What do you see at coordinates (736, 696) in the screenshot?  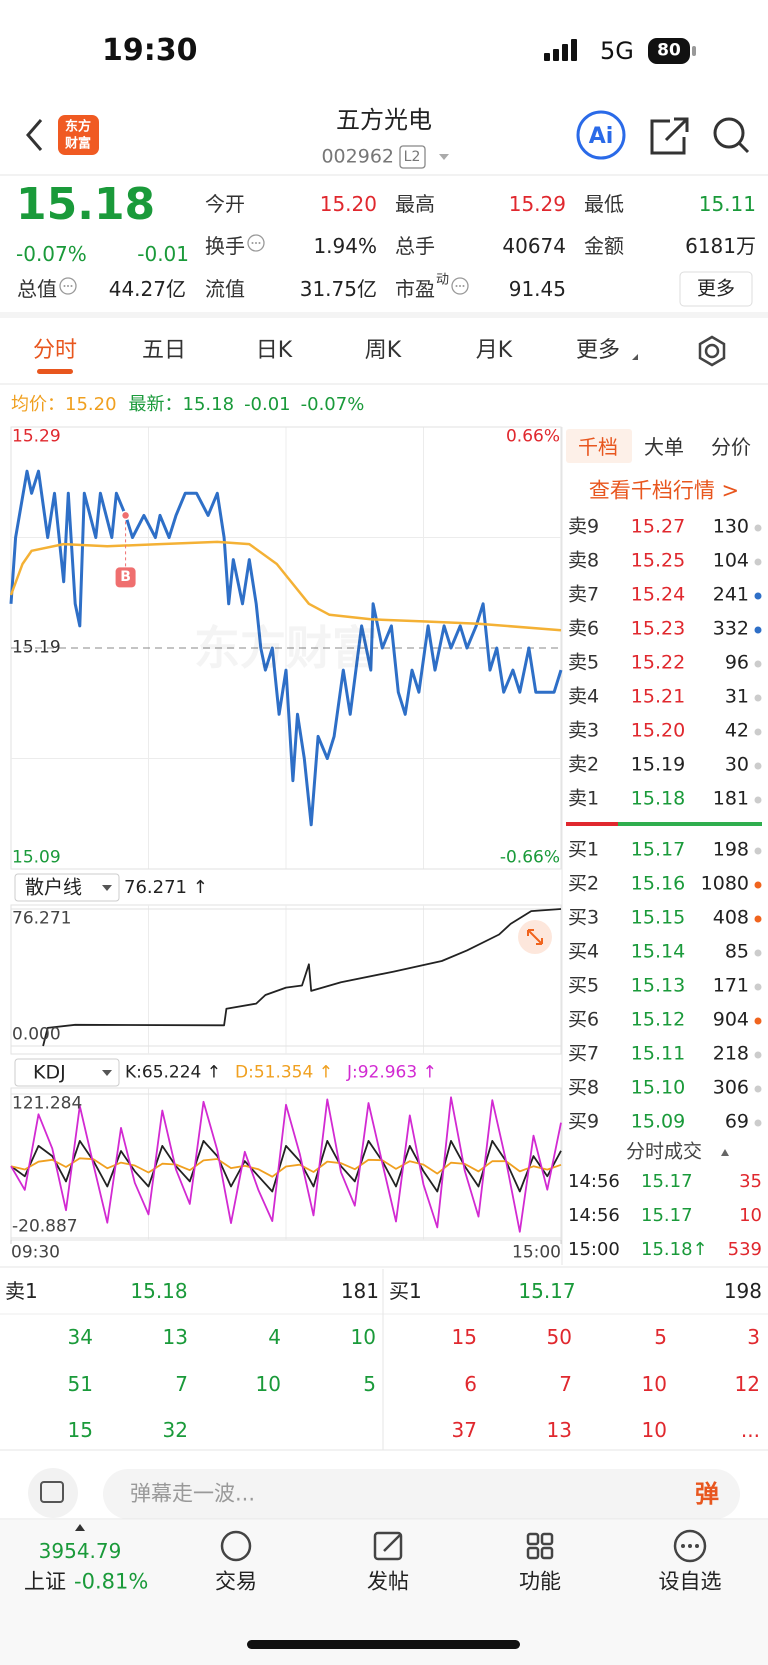 I see `book-volume: 31` at bounding box center [736, 696].